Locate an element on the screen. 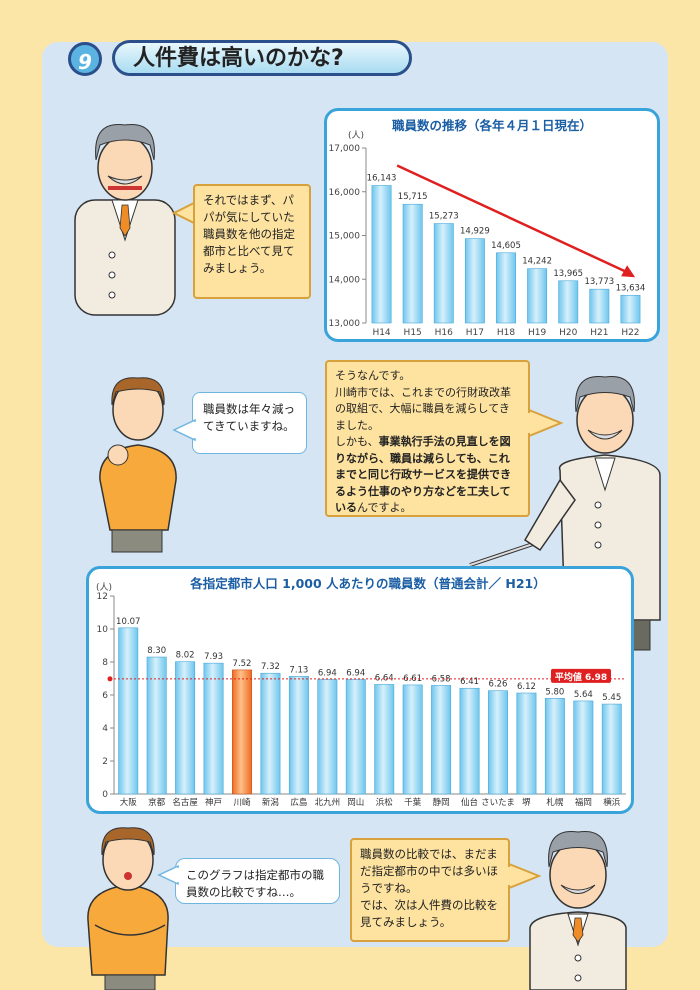 This screenshot has width=700, height=990. data-label: 6.61 is located at coordinates (412, 679).